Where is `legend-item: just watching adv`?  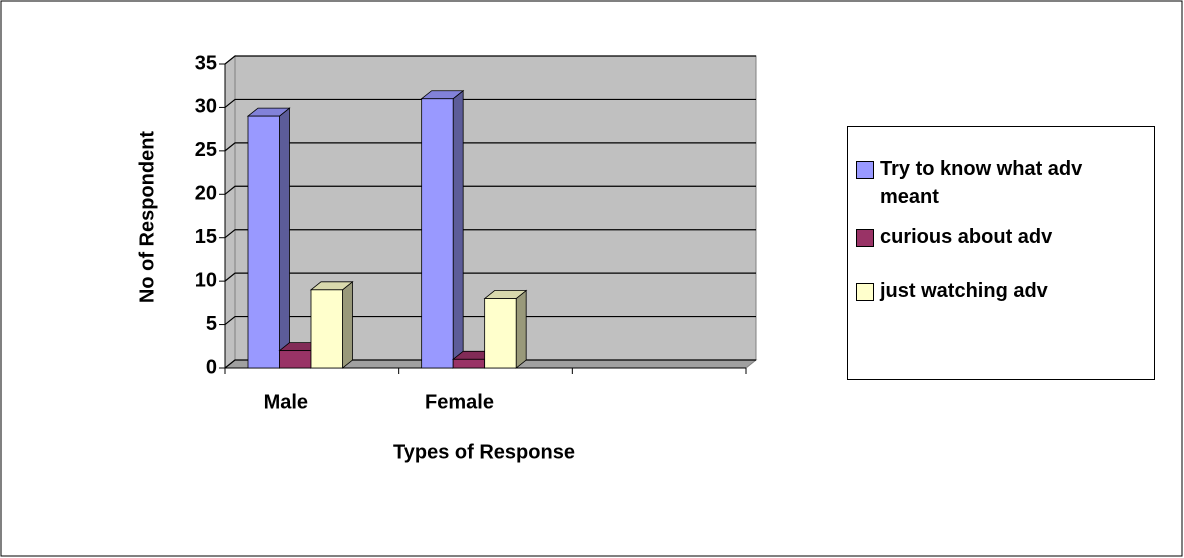 legend-item: just watching adv is located at coordinates (1001, 291).